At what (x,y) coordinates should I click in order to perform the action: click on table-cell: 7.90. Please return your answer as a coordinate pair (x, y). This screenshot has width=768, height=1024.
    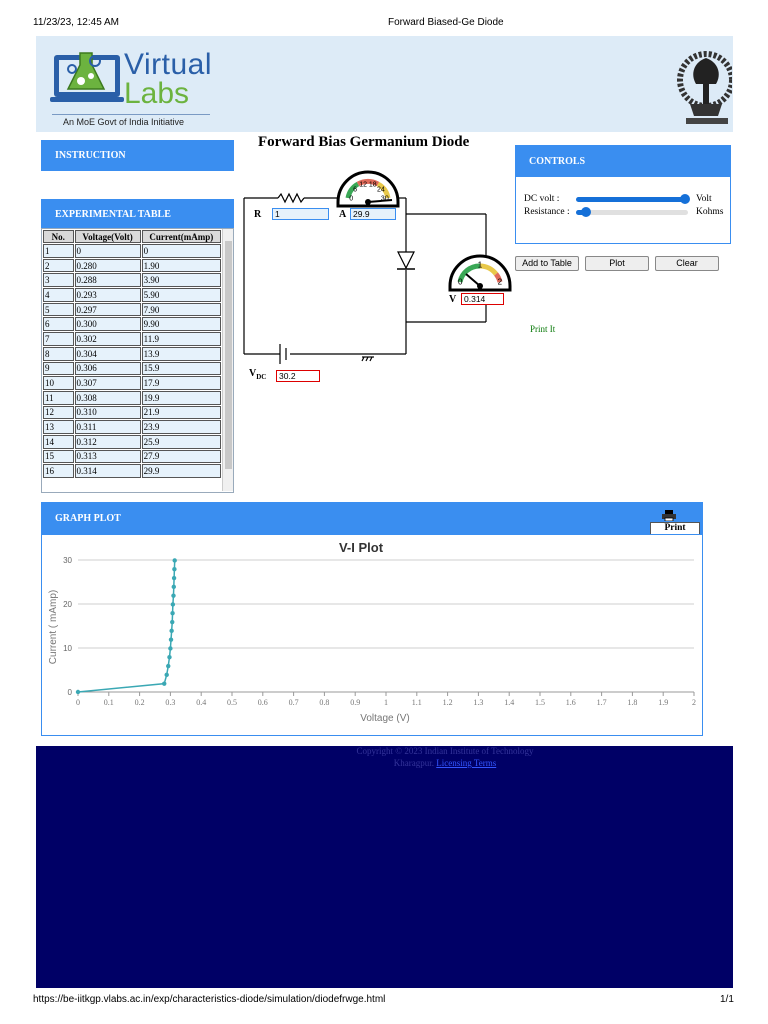
    Looking at the image, I should click on (181, 309).